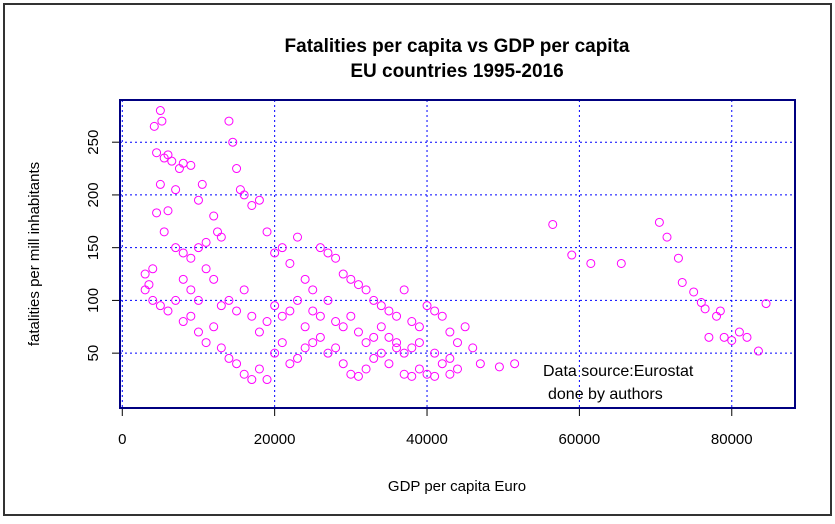  Describe the element at coordinates (605, 394) in the screenshot. I see `annotation: done by authors` at that location.